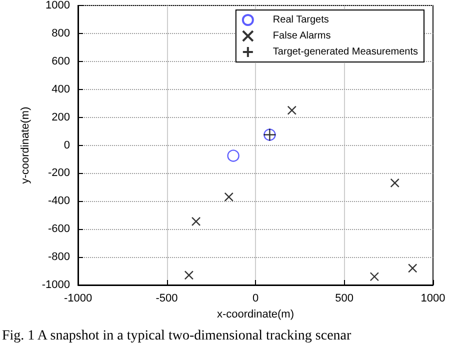 The width and height of the screenshot is (474, 345). I want to click on x-tick-label: 500, so click(344, 298).